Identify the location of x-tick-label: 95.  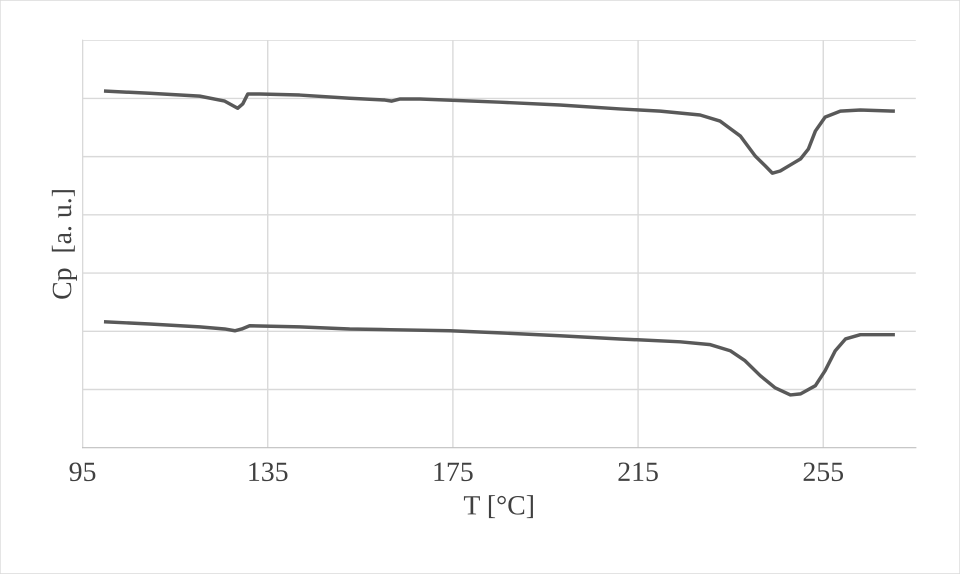
(83, 472).